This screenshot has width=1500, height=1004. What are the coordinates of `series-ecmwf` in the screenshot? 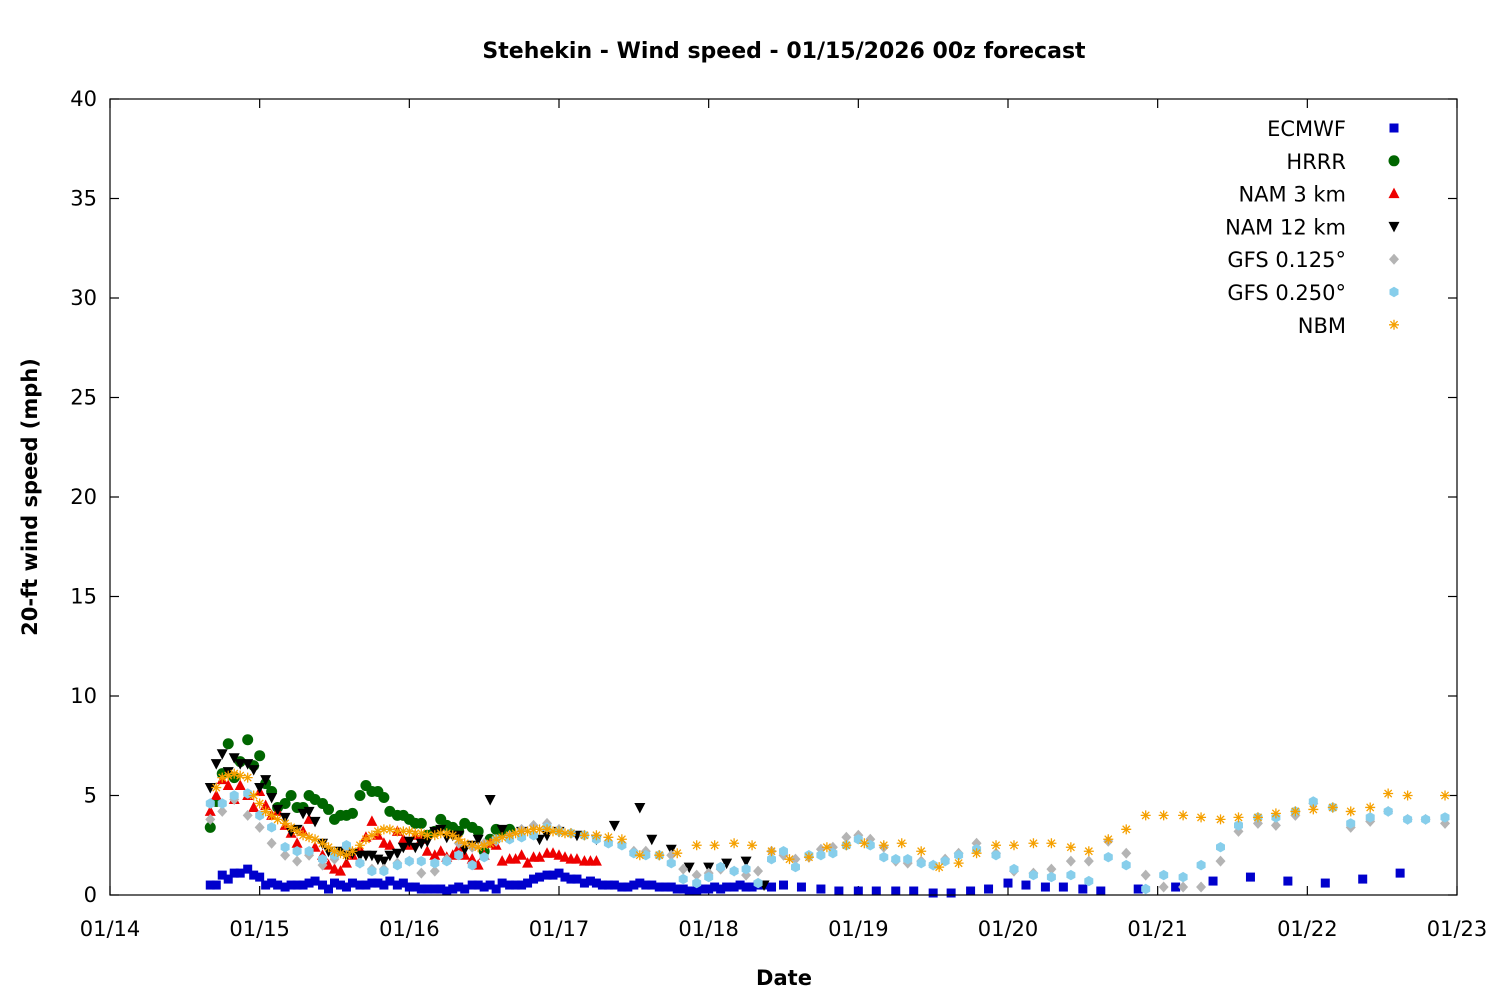 It's located at (805, 881).